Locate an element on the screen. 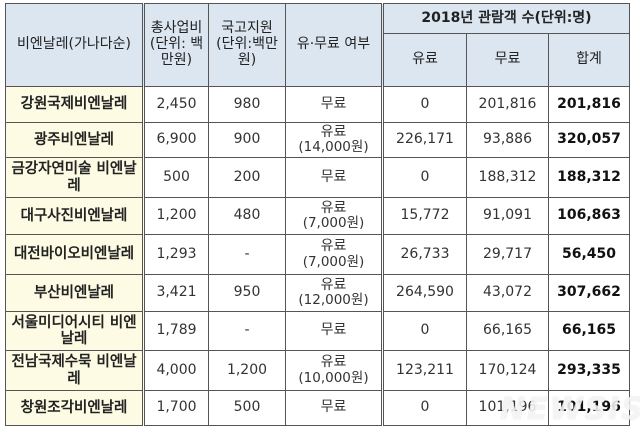  subsidy-cell: 900 is located at coordinates (247, 140).